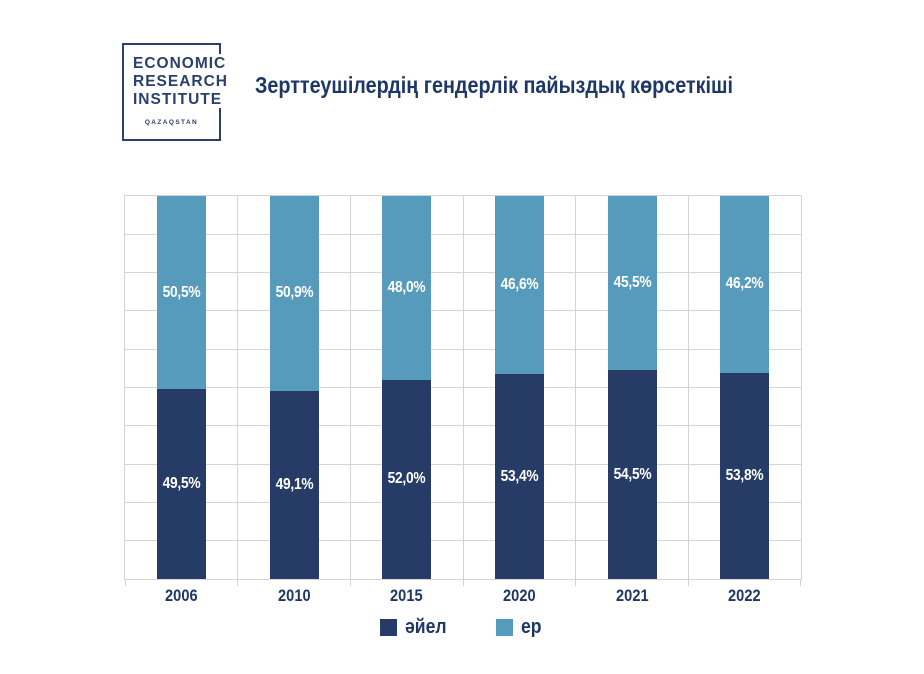 The width and height of the screenshot is (924, 674). I want to click on legend-item-ер: ер, so click(519, 627).